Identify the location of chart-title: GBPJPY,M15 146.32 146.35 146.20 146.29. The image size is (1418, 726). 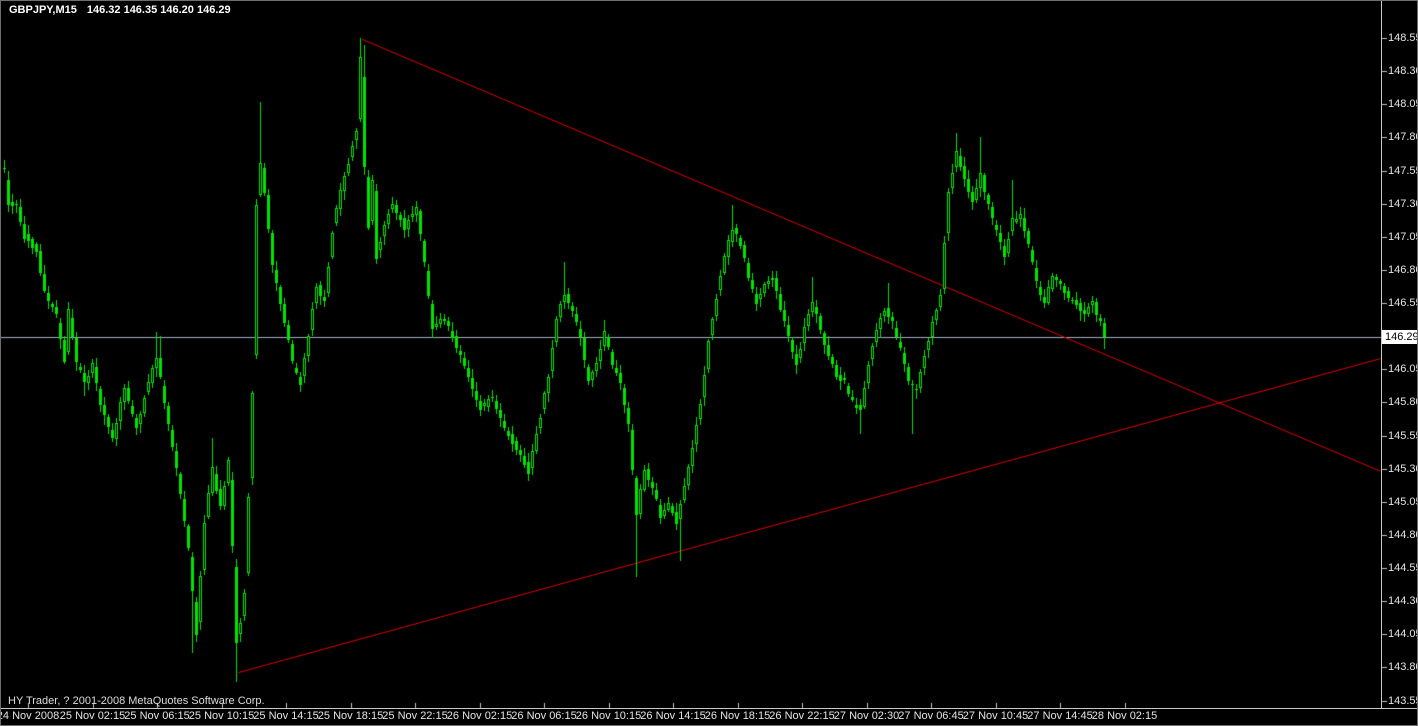
(120, 10).